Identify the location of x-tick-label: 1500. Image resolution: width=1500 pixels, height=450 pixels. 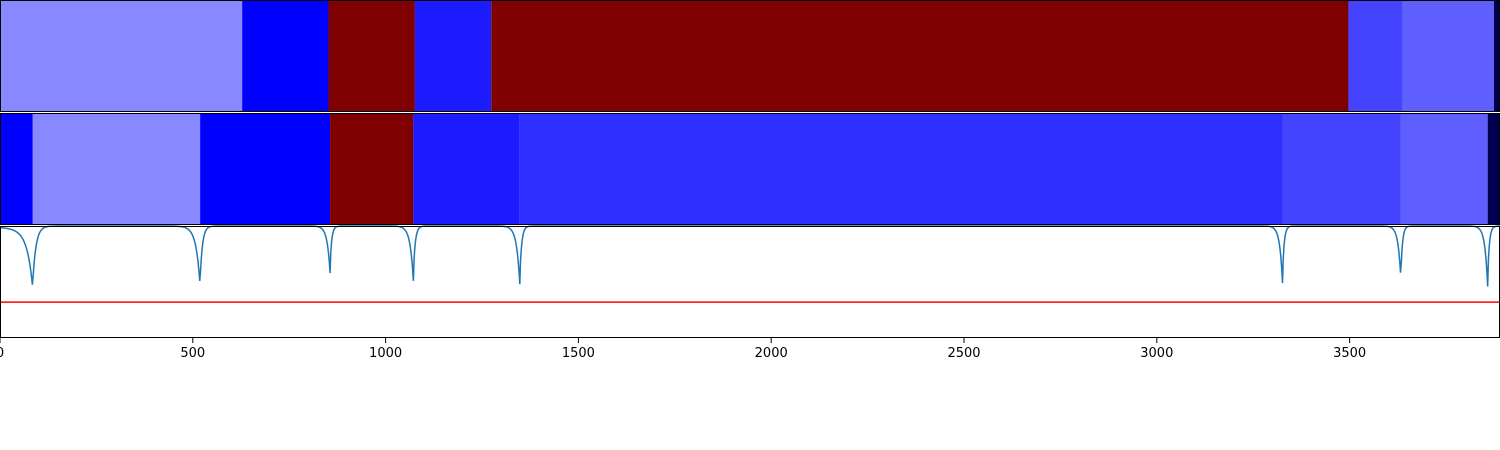
(578, 353).